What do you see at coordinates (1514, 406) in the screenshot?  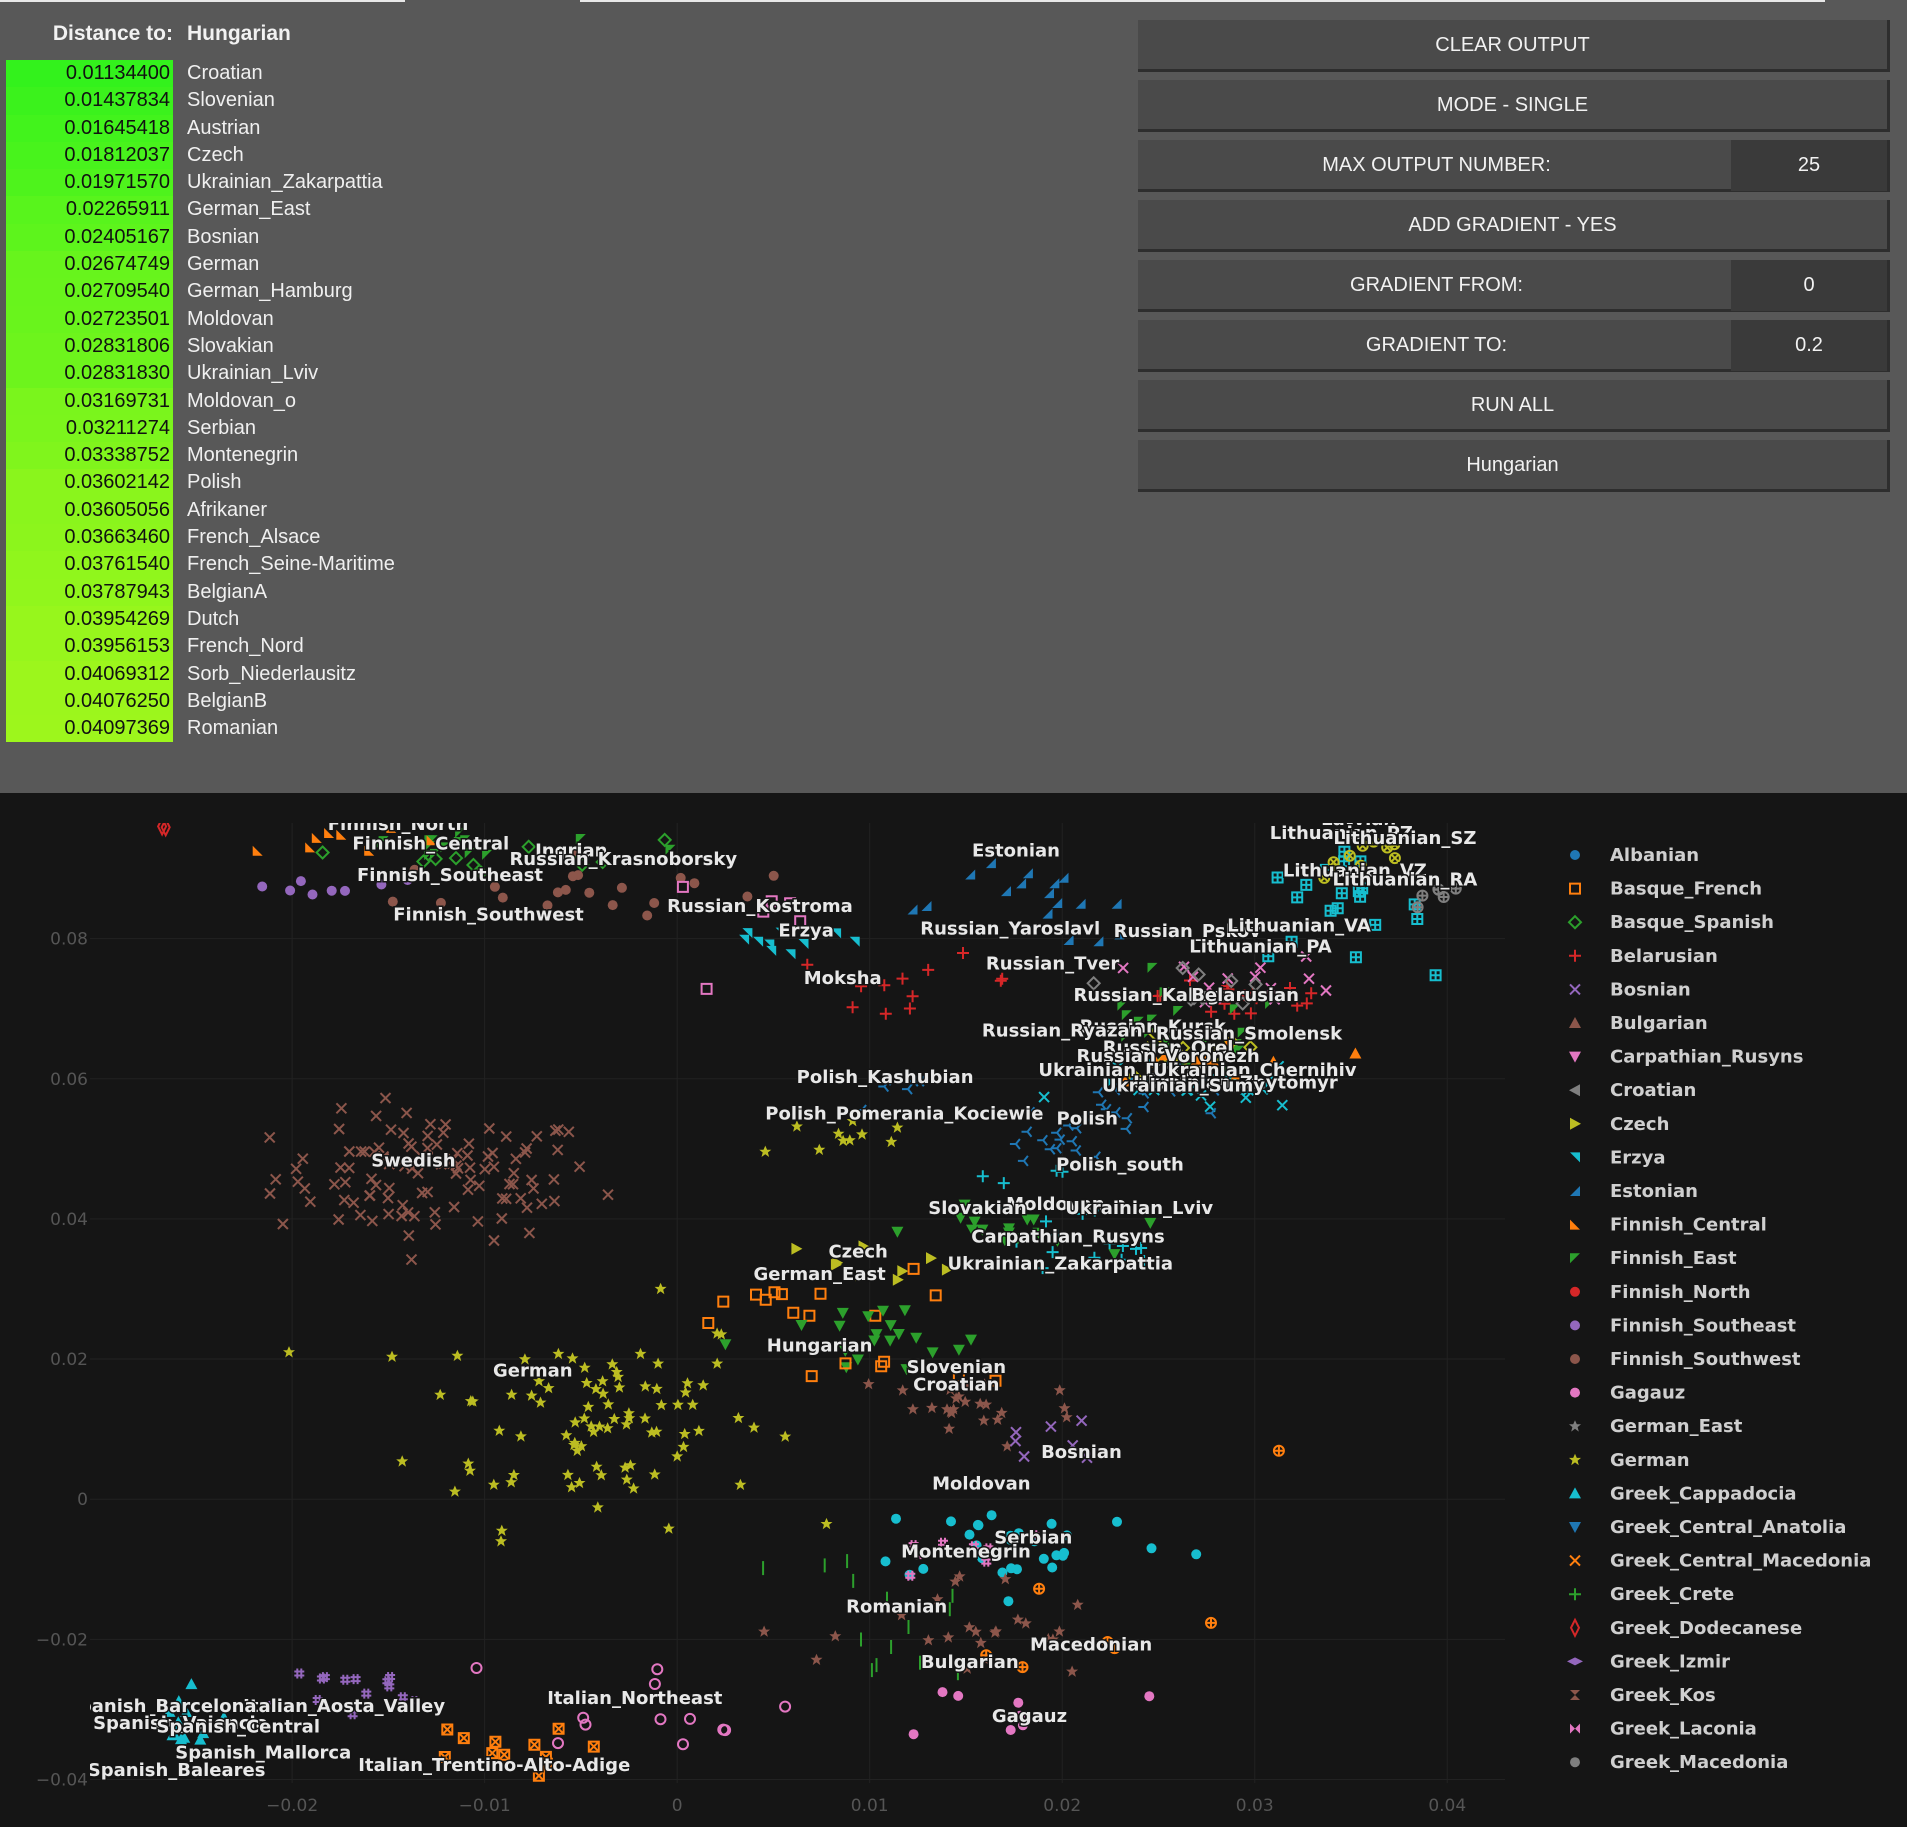 I see `run-all-button: RUN ALL` at bounding box center [1514, 406].